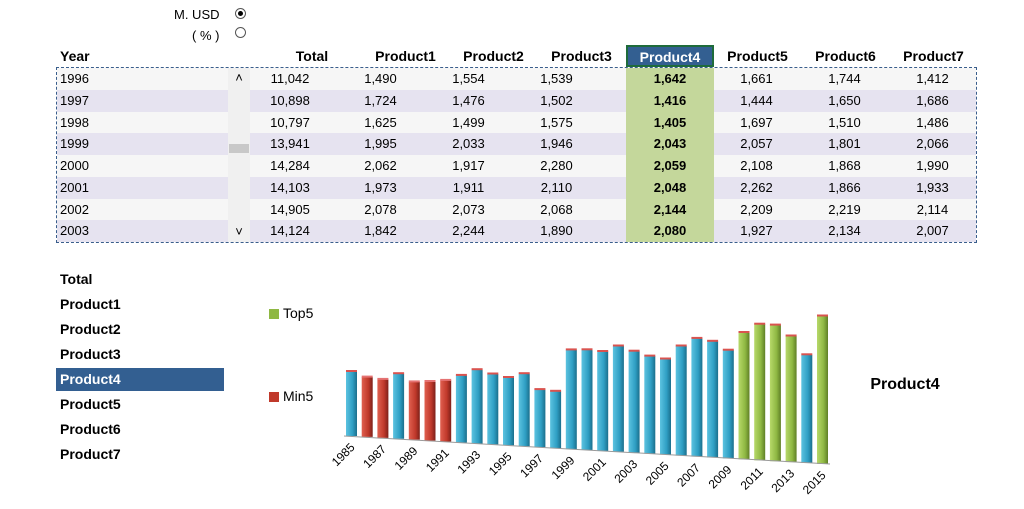  Describe the element at coordinates (414, 410) in the screenshot. I see `chart-bar-1989` at that location.